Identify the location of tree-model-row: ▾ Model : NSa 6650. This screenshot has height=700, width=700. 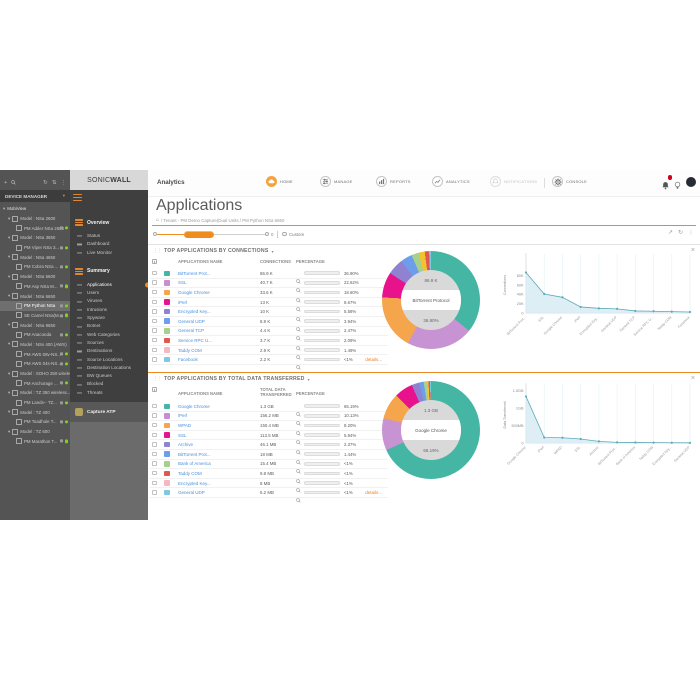
(35, 296).